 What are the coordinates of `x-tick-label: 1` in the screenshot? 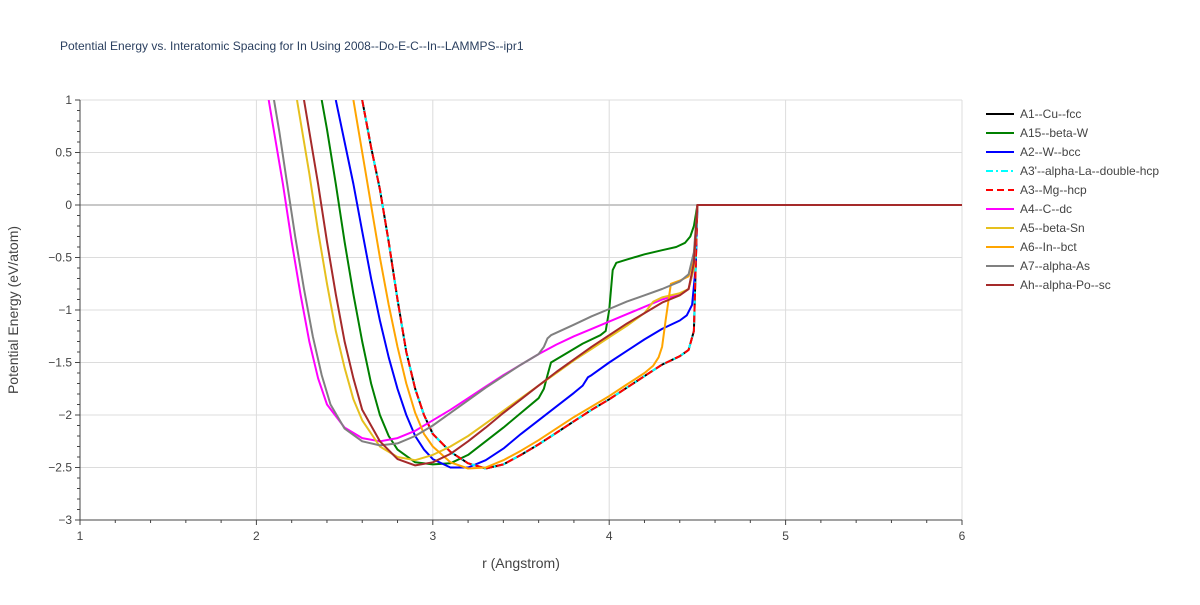 It's located at (80, 536).